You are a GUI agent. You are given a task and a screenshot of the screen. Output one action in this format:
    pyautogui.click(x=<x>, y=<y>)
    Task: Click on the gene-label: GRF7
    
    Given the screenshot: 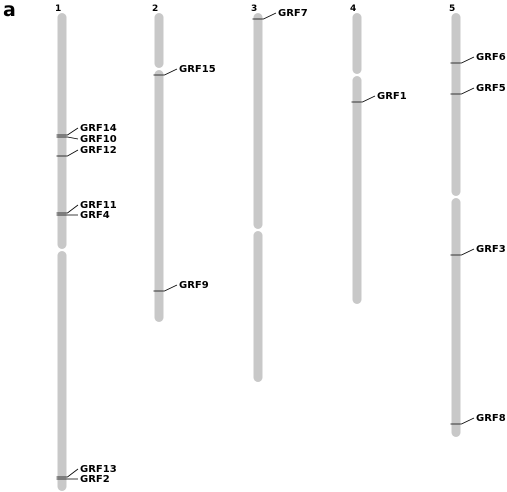 What is the action you would take?
    pyautogui.click(x=293, y=13)
    